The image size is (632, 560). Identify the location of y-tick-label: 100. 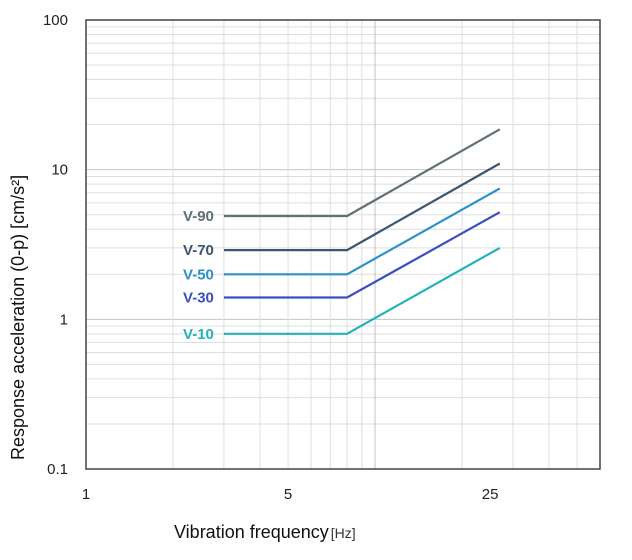
(55, 20).